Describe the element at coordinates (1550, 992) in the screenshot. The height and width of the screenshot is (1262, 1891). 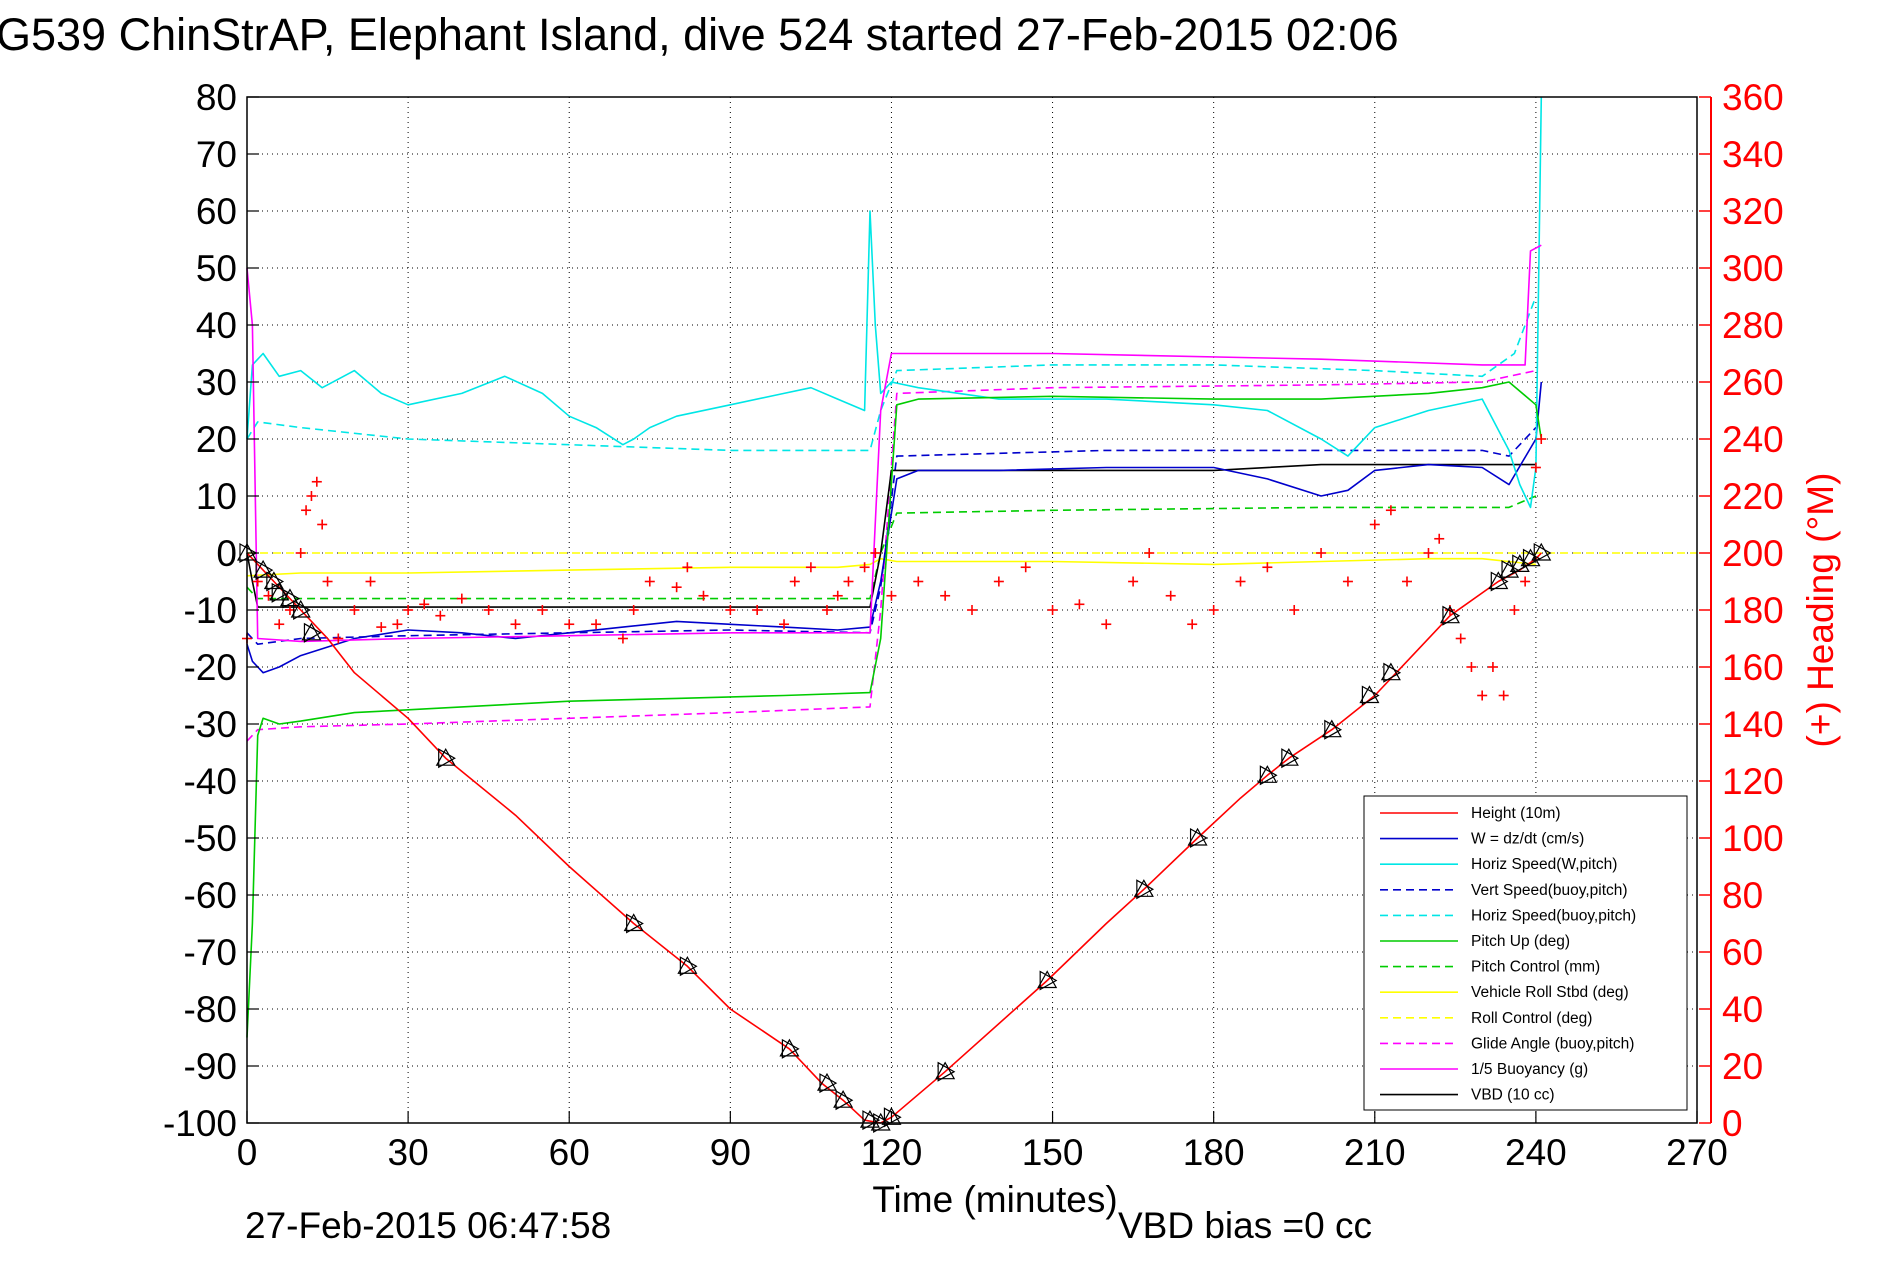
I see `legend-label: Vehicle Roll Stbd (deg)` at that location.